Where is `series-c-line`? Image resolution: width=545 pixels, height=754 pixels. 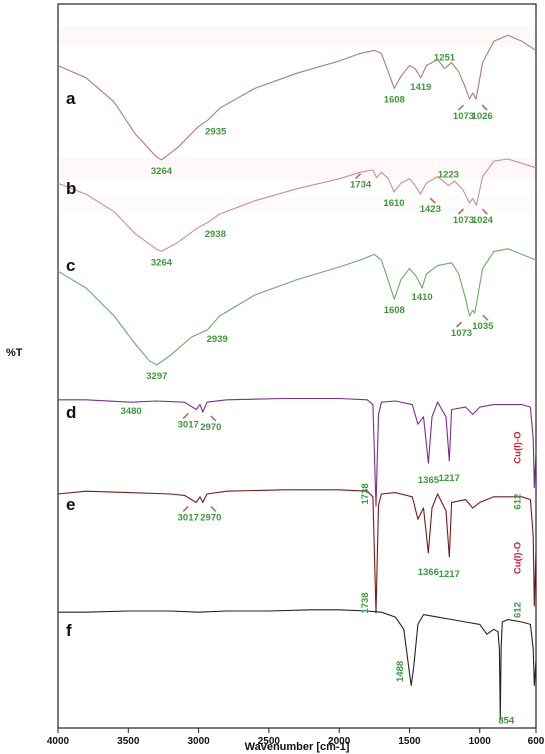
series-c-line is located at coordinates (297, 307).